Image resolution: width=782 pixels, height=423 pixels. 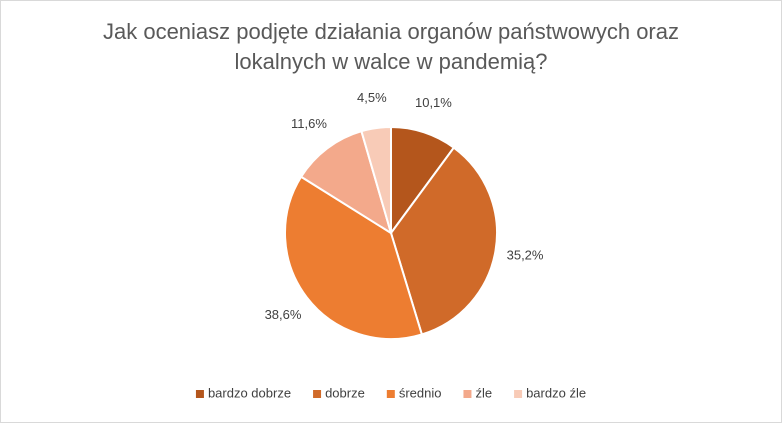 What do you see at coordinates (309, 123) in the screenshot?
I see `data-label: 11,6%` at bounding box center [309, 123].